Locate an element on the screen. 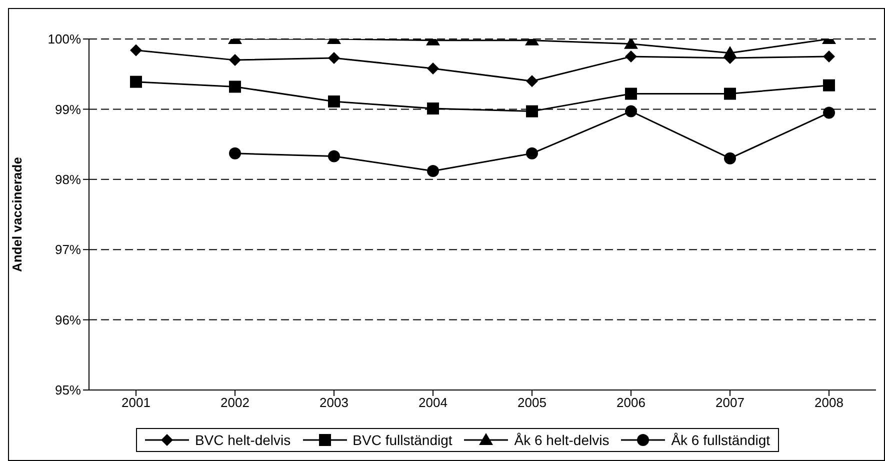  y-tick-label: 96% is located at coordinates (68, 320).